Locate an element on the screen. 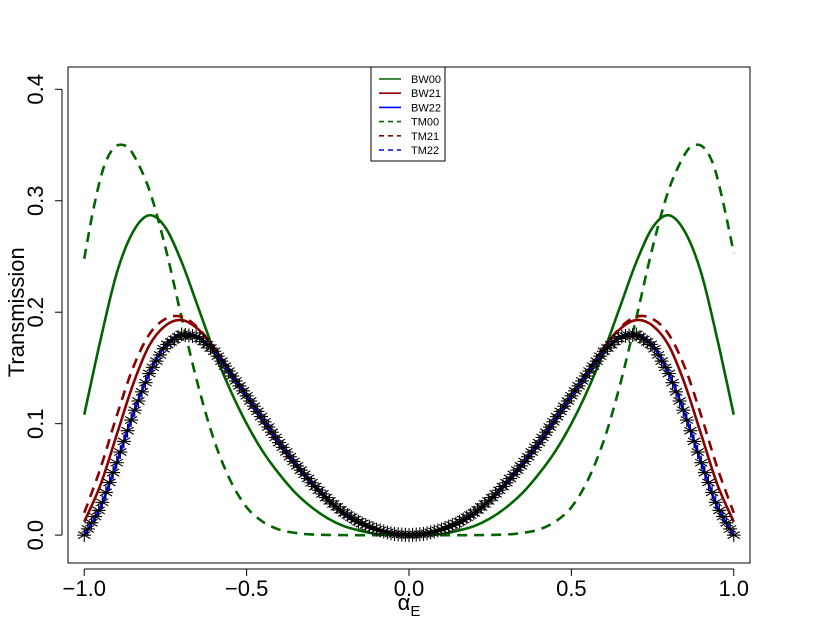 The image size is (817, 630). legend: BW00 BW21 BW22 TM00 TM21 TM22 is located at coordinates (408, 114).